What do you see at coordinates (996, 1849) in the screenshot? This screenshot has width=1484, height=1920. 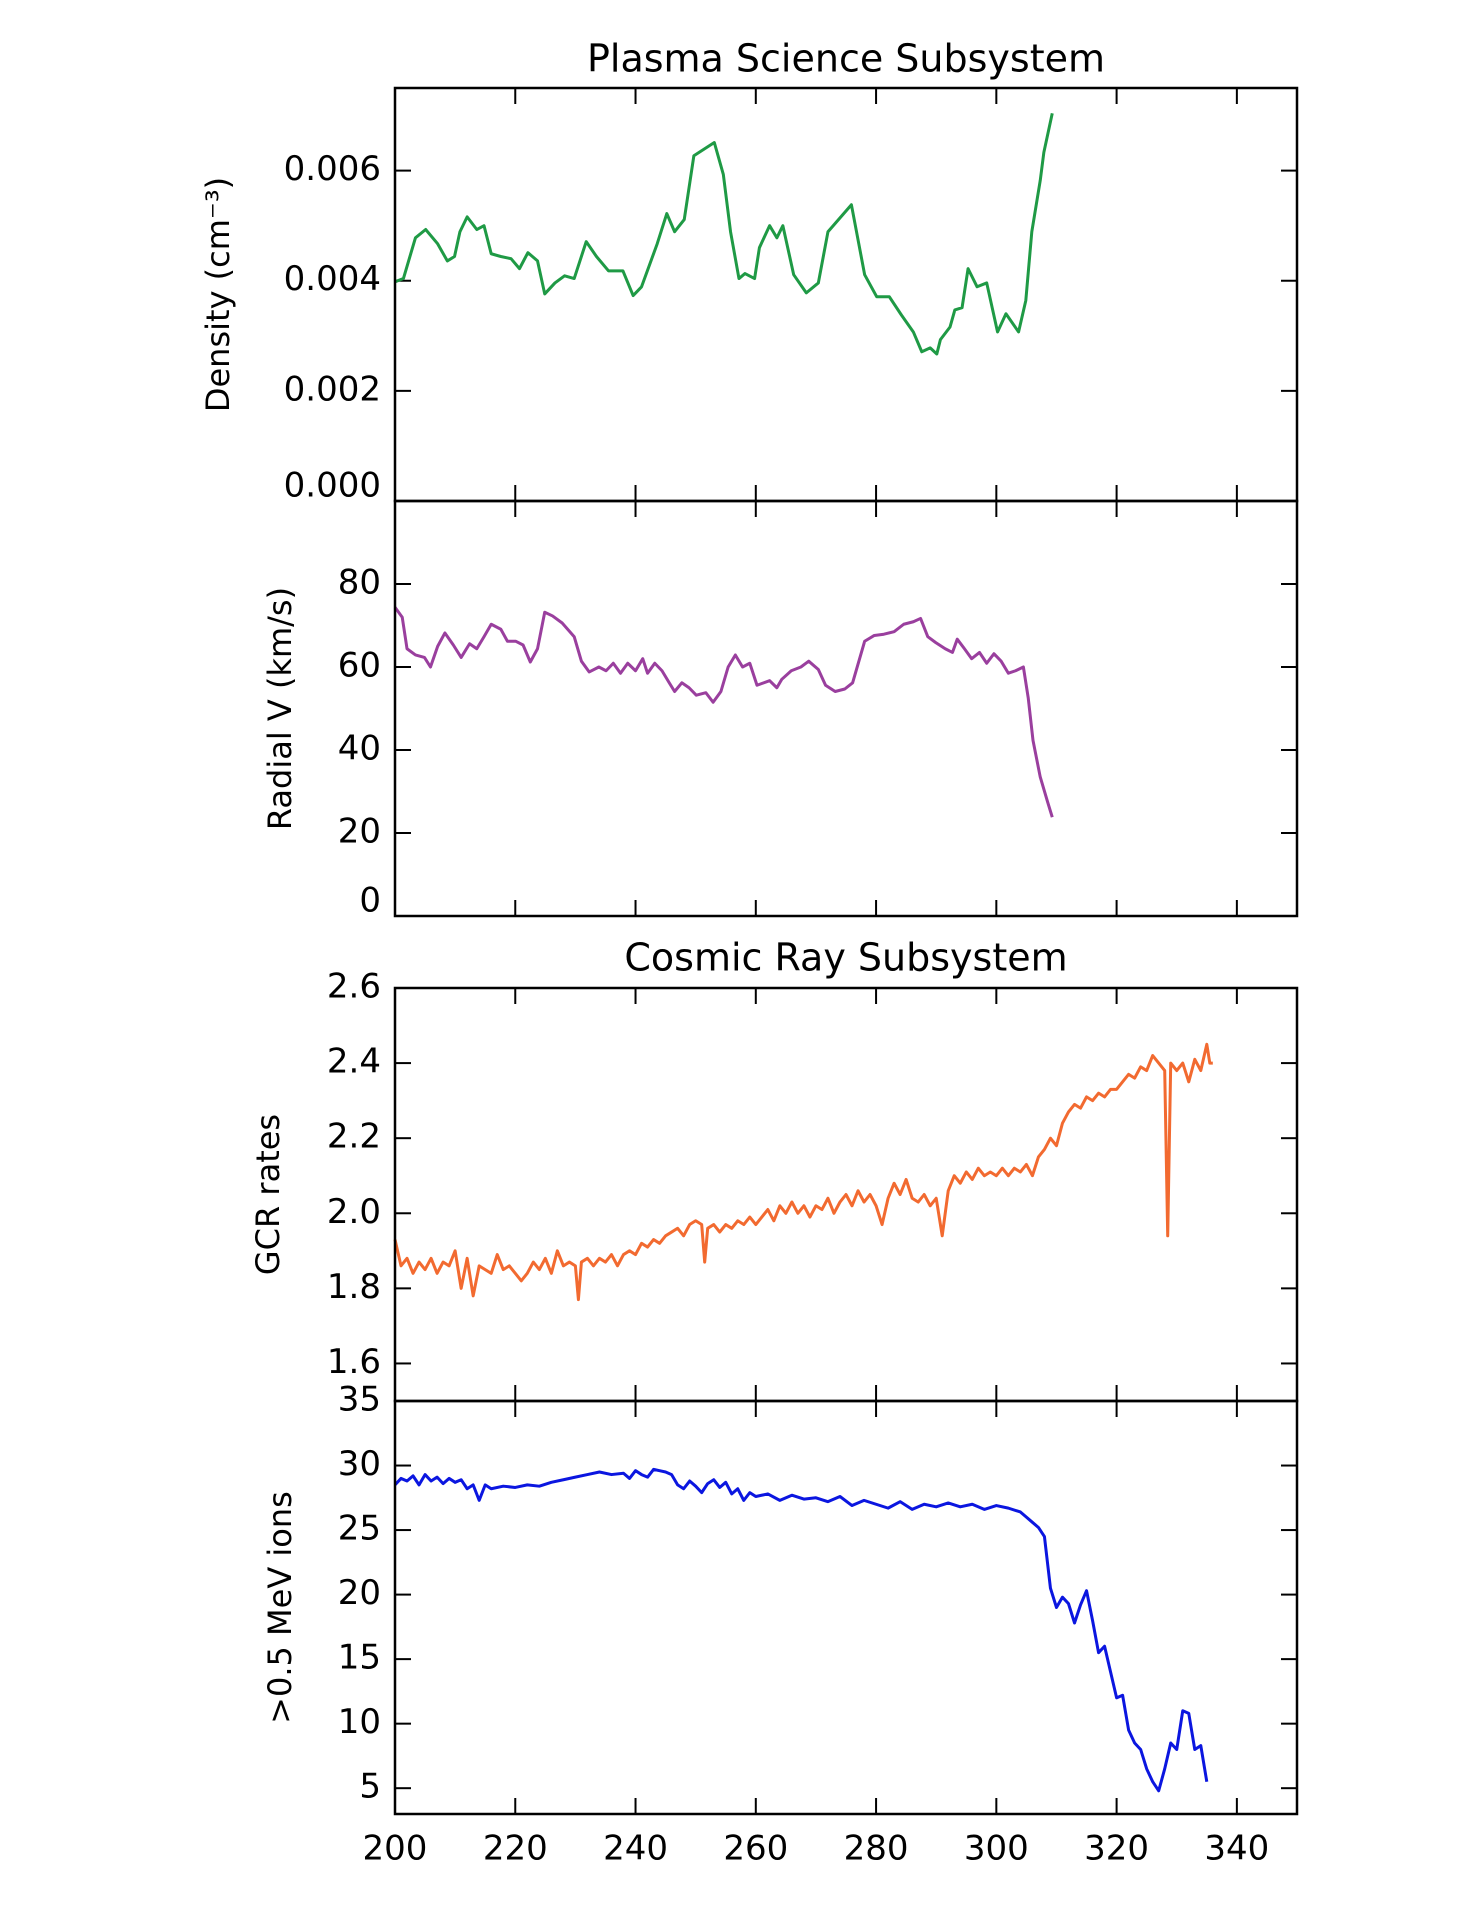 I see `x-tick-label: 300` at bounding box center [996, 1849].